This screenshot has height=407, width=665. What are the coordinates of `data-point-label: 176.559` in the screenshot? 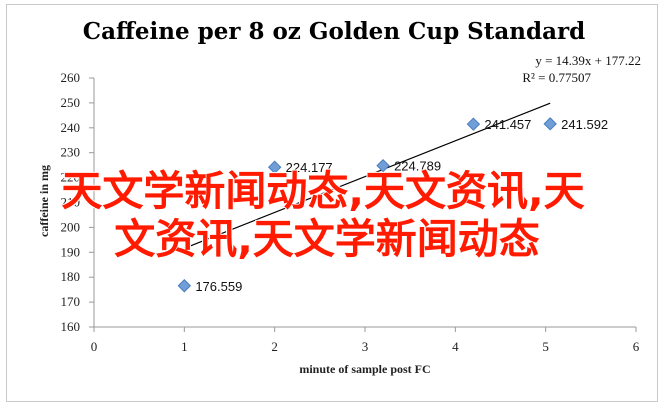 It's located at (218, 286).